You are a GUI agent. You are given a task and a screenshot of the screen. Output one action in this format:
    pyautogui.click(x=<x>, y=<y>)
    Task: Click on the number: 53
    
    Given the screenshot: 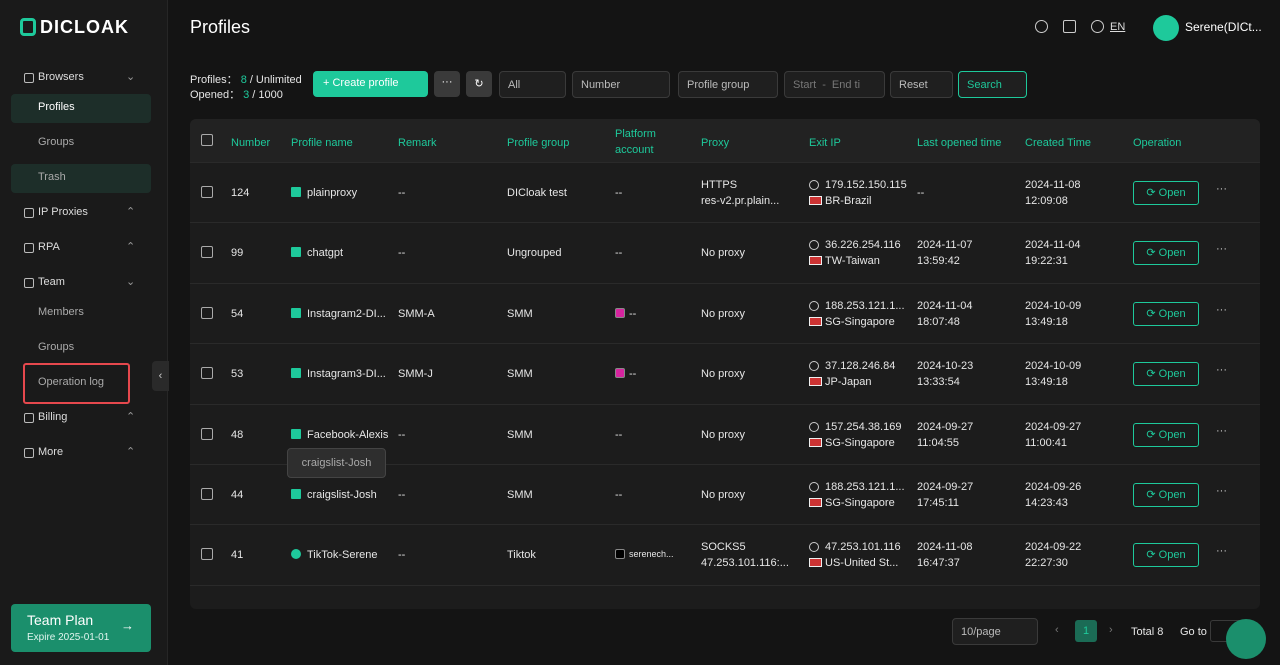 What is the action you would take?
    pyautogui.click(x=237, y=374)
    